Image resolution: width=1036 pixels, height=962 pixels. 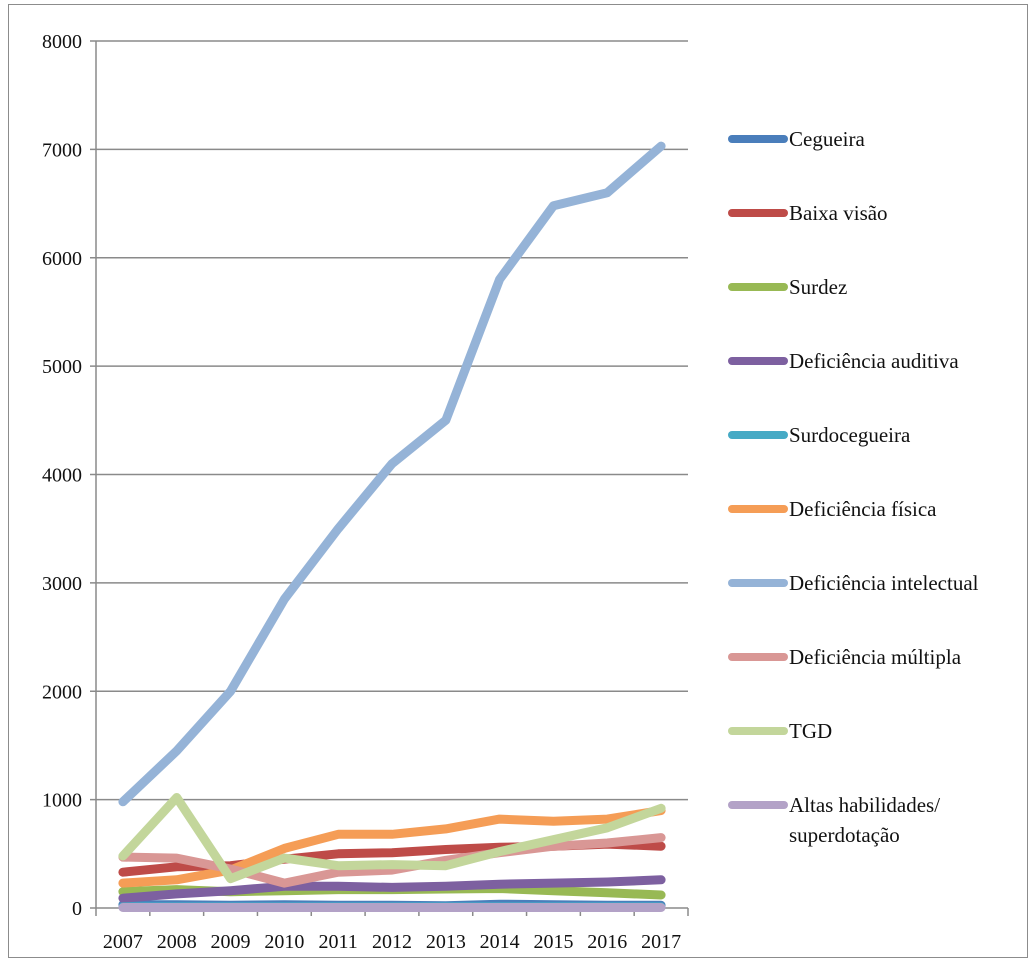 I want to click on x-tick-label: 2011, so click(x=338, y=942).